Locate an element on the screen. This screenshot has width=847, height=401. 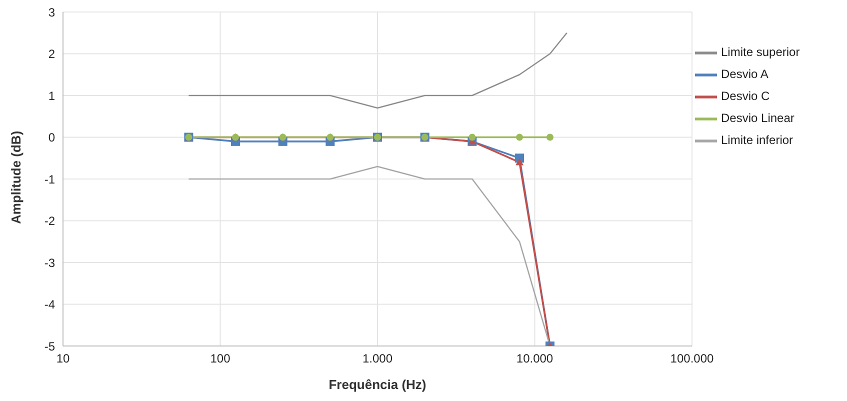
legend-label: Desvio Linear is located at coordinates (757, 118).